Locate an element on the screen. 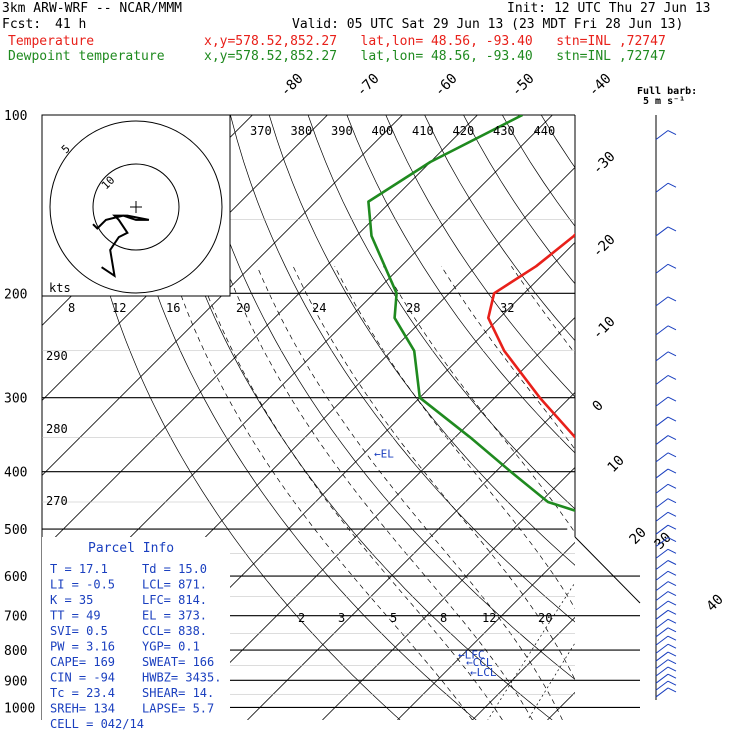  parcel-info-title: Parcel Info is located at coordinates (131, 548).